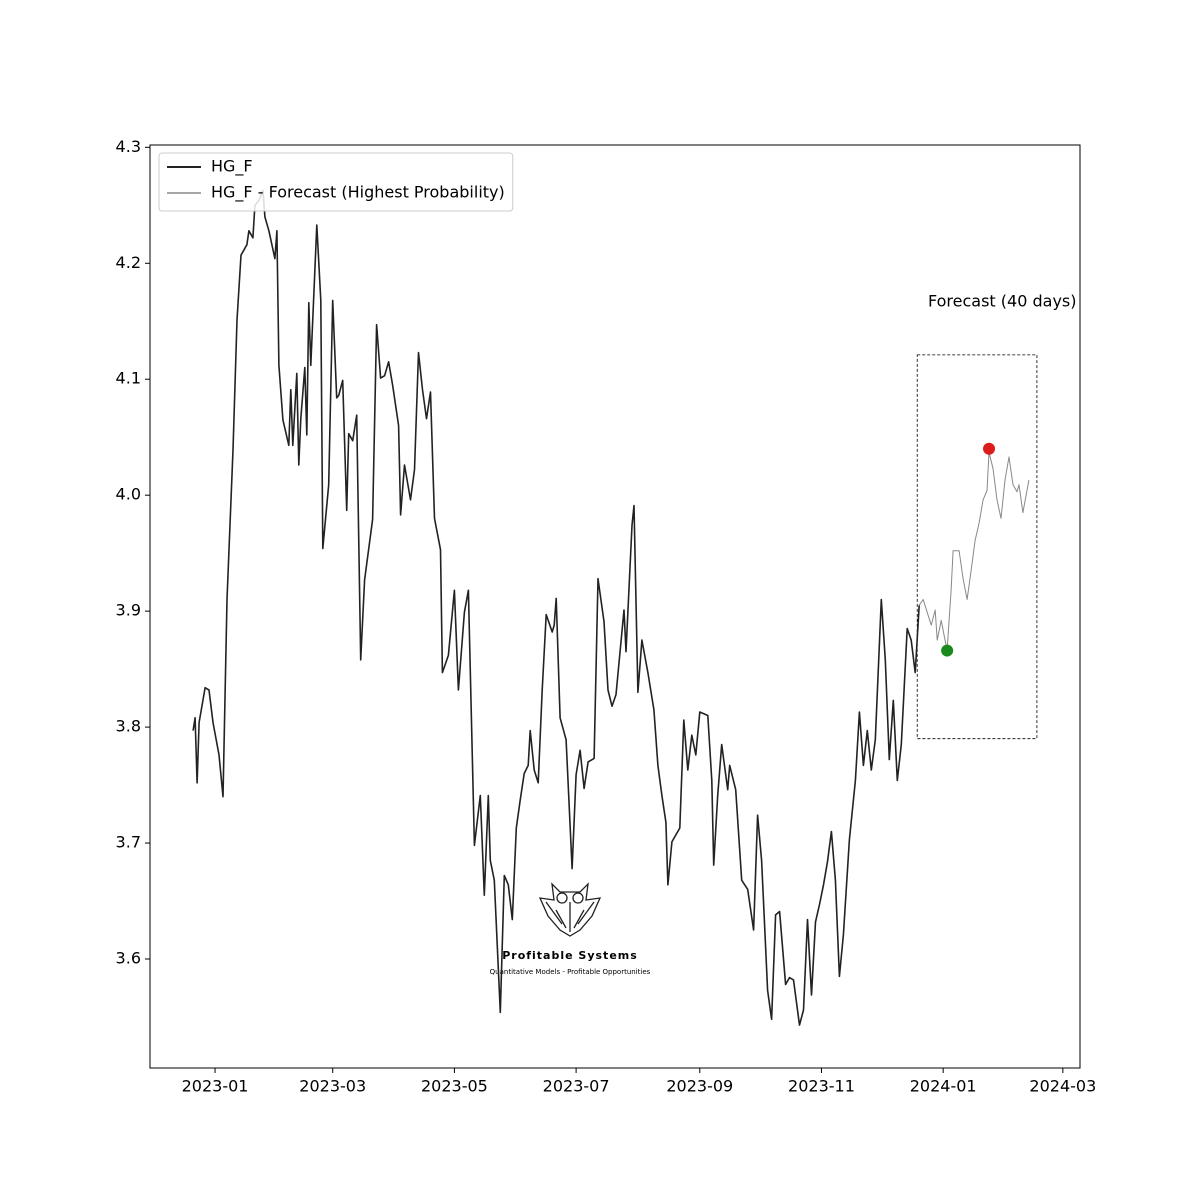 The image size is (1200, 1200). What do you see at coordinates (1002, 301) in the screenshot?
I see `annotation: Forecast (40 days)` at bounding box center [1002, 301].